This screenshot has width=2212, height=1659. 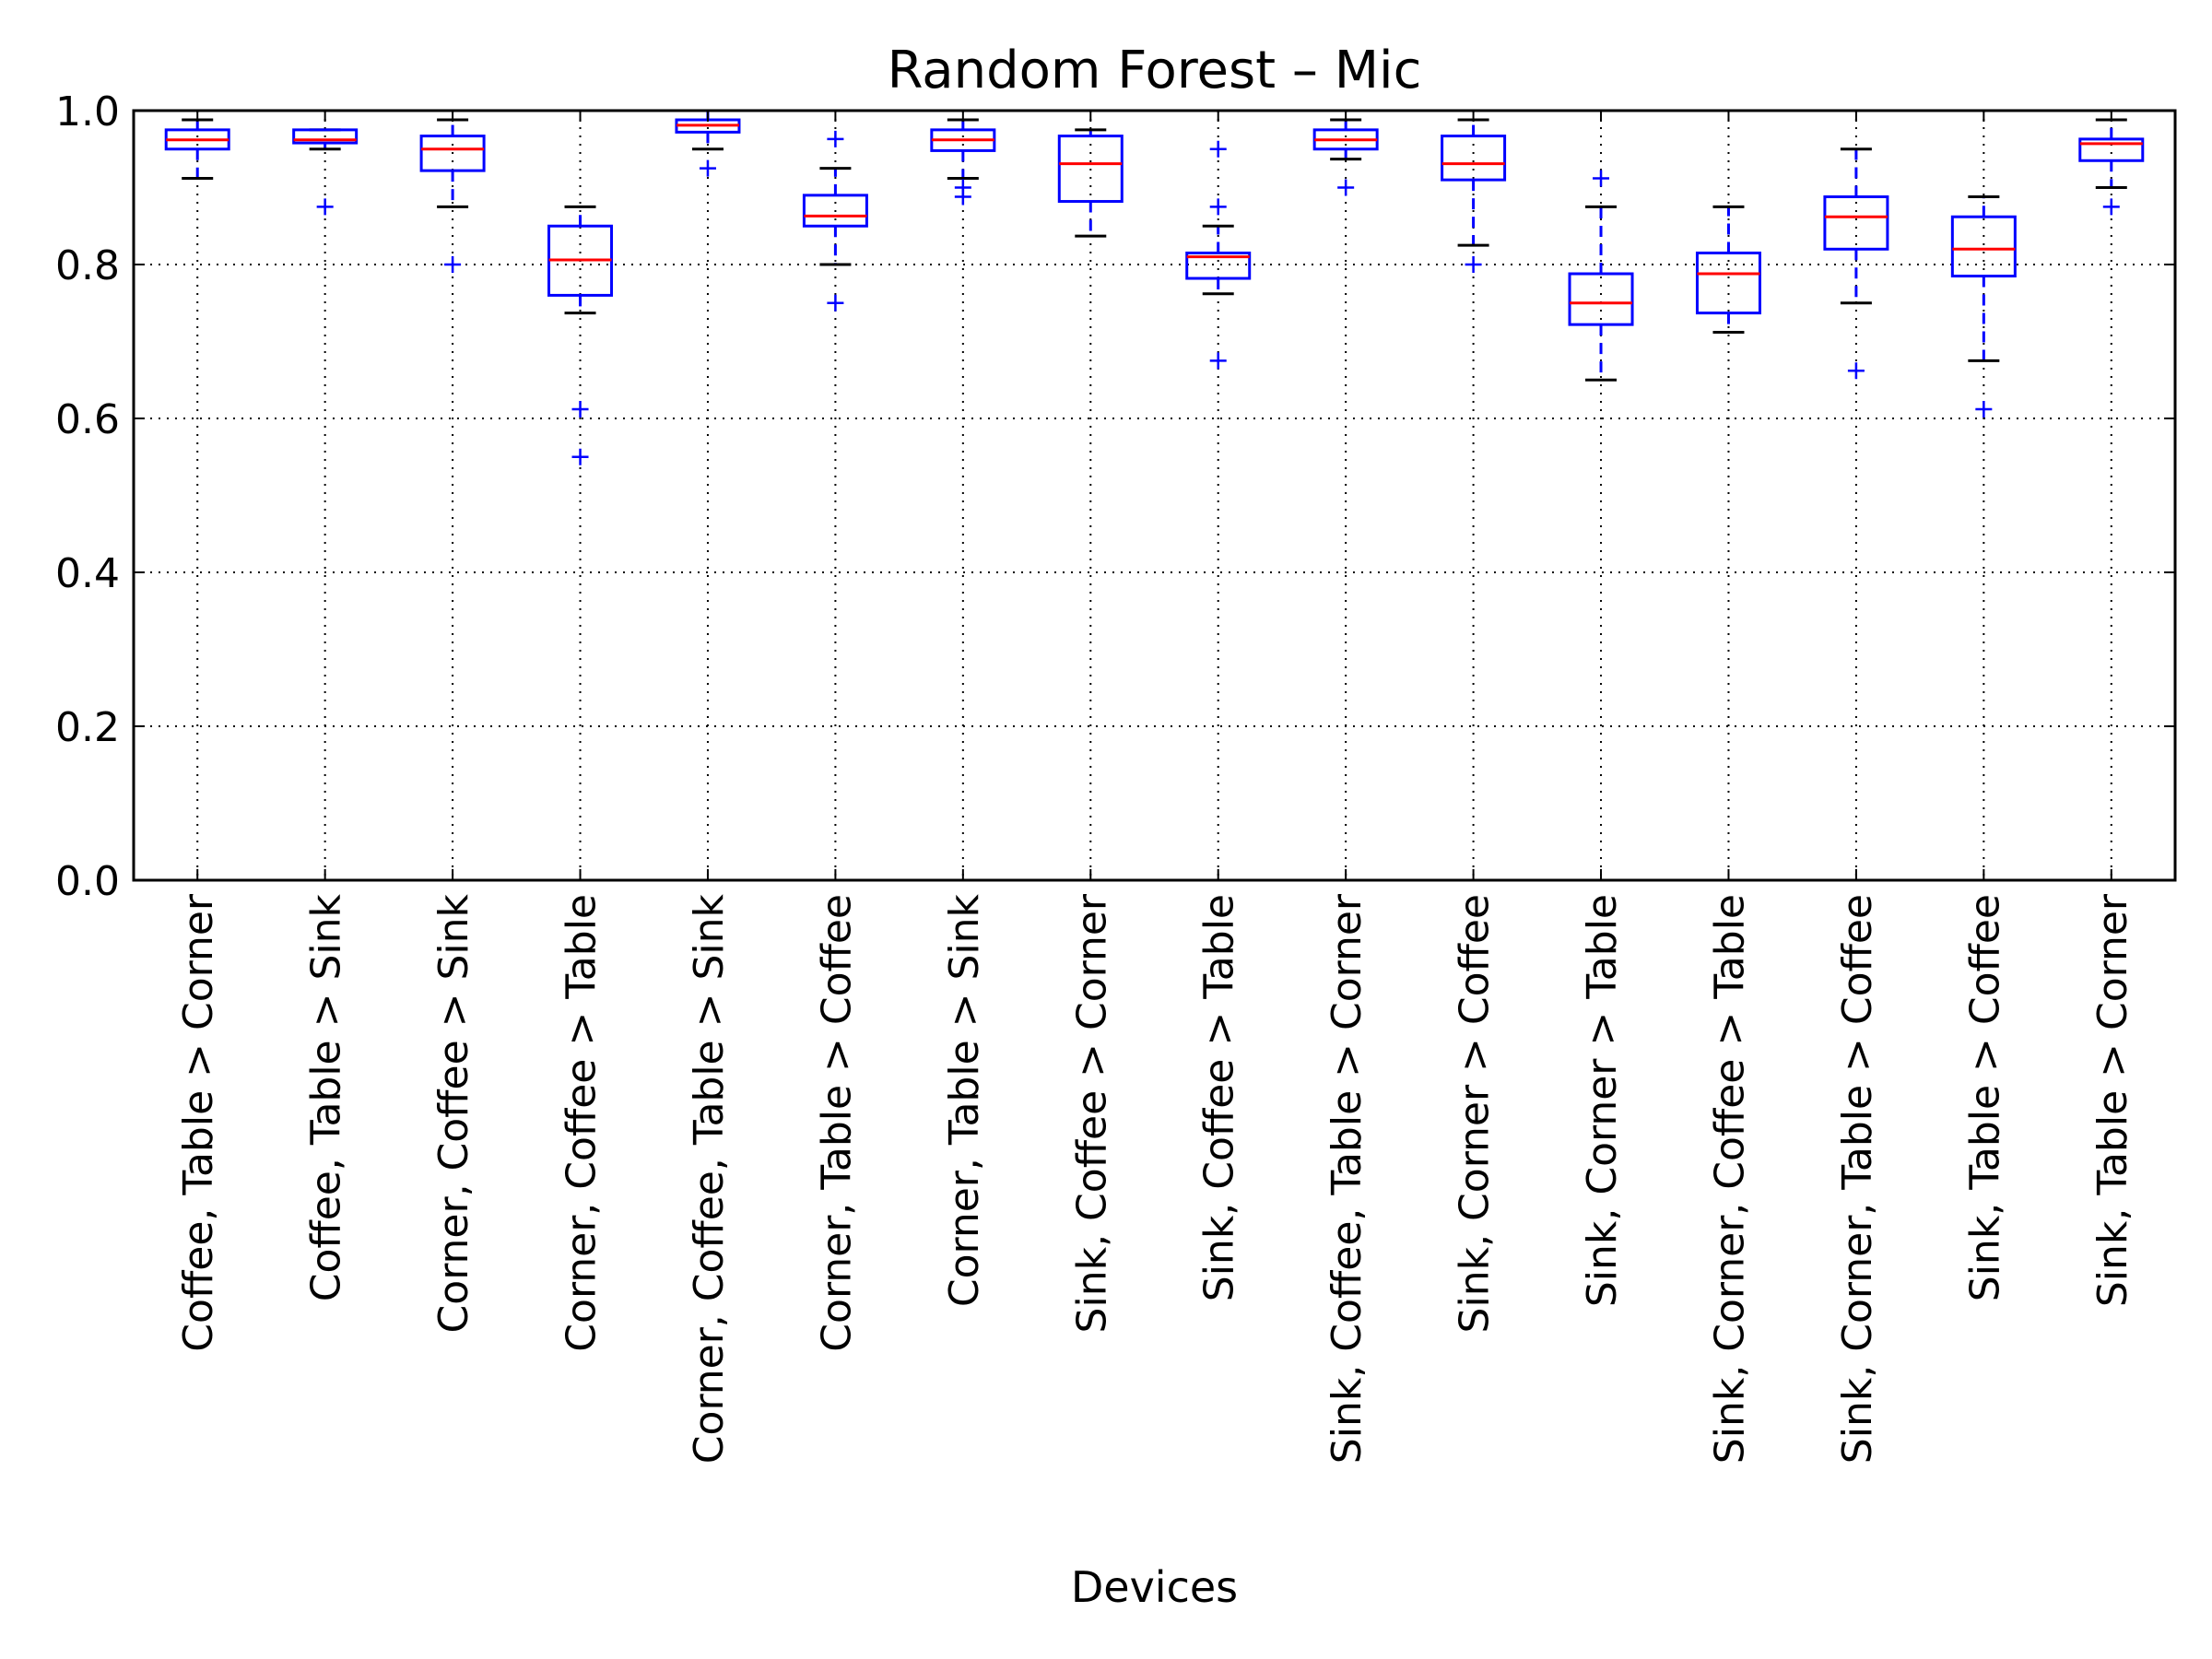 I want to click on y-tick-label: 0.4, so click(x=87, y=573).